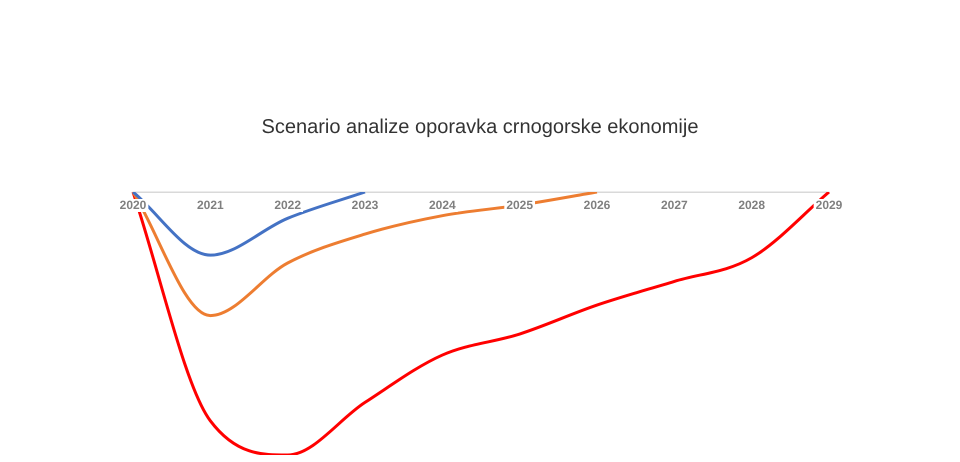 Image resolution: width=960 pixels, height=462 pixels. What do you see at coordinates (365, 205) in the screenshot?
I see `x-tick-label: 2023` at bounding box center [365, 205].